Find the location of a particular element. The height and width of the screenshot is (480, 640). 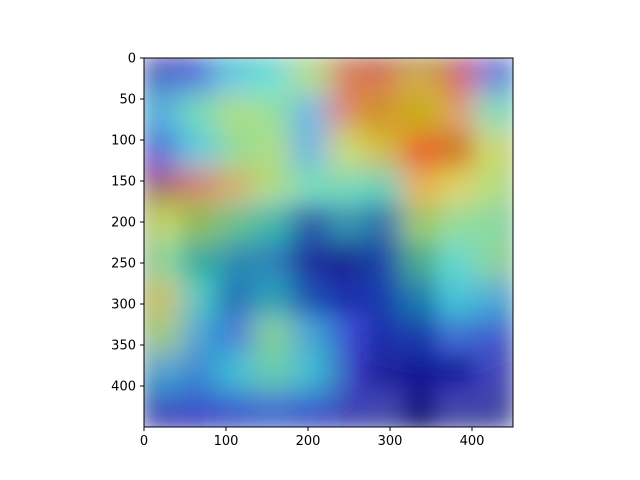

y-tick-label: 400 is located at coordinates (123, 387).